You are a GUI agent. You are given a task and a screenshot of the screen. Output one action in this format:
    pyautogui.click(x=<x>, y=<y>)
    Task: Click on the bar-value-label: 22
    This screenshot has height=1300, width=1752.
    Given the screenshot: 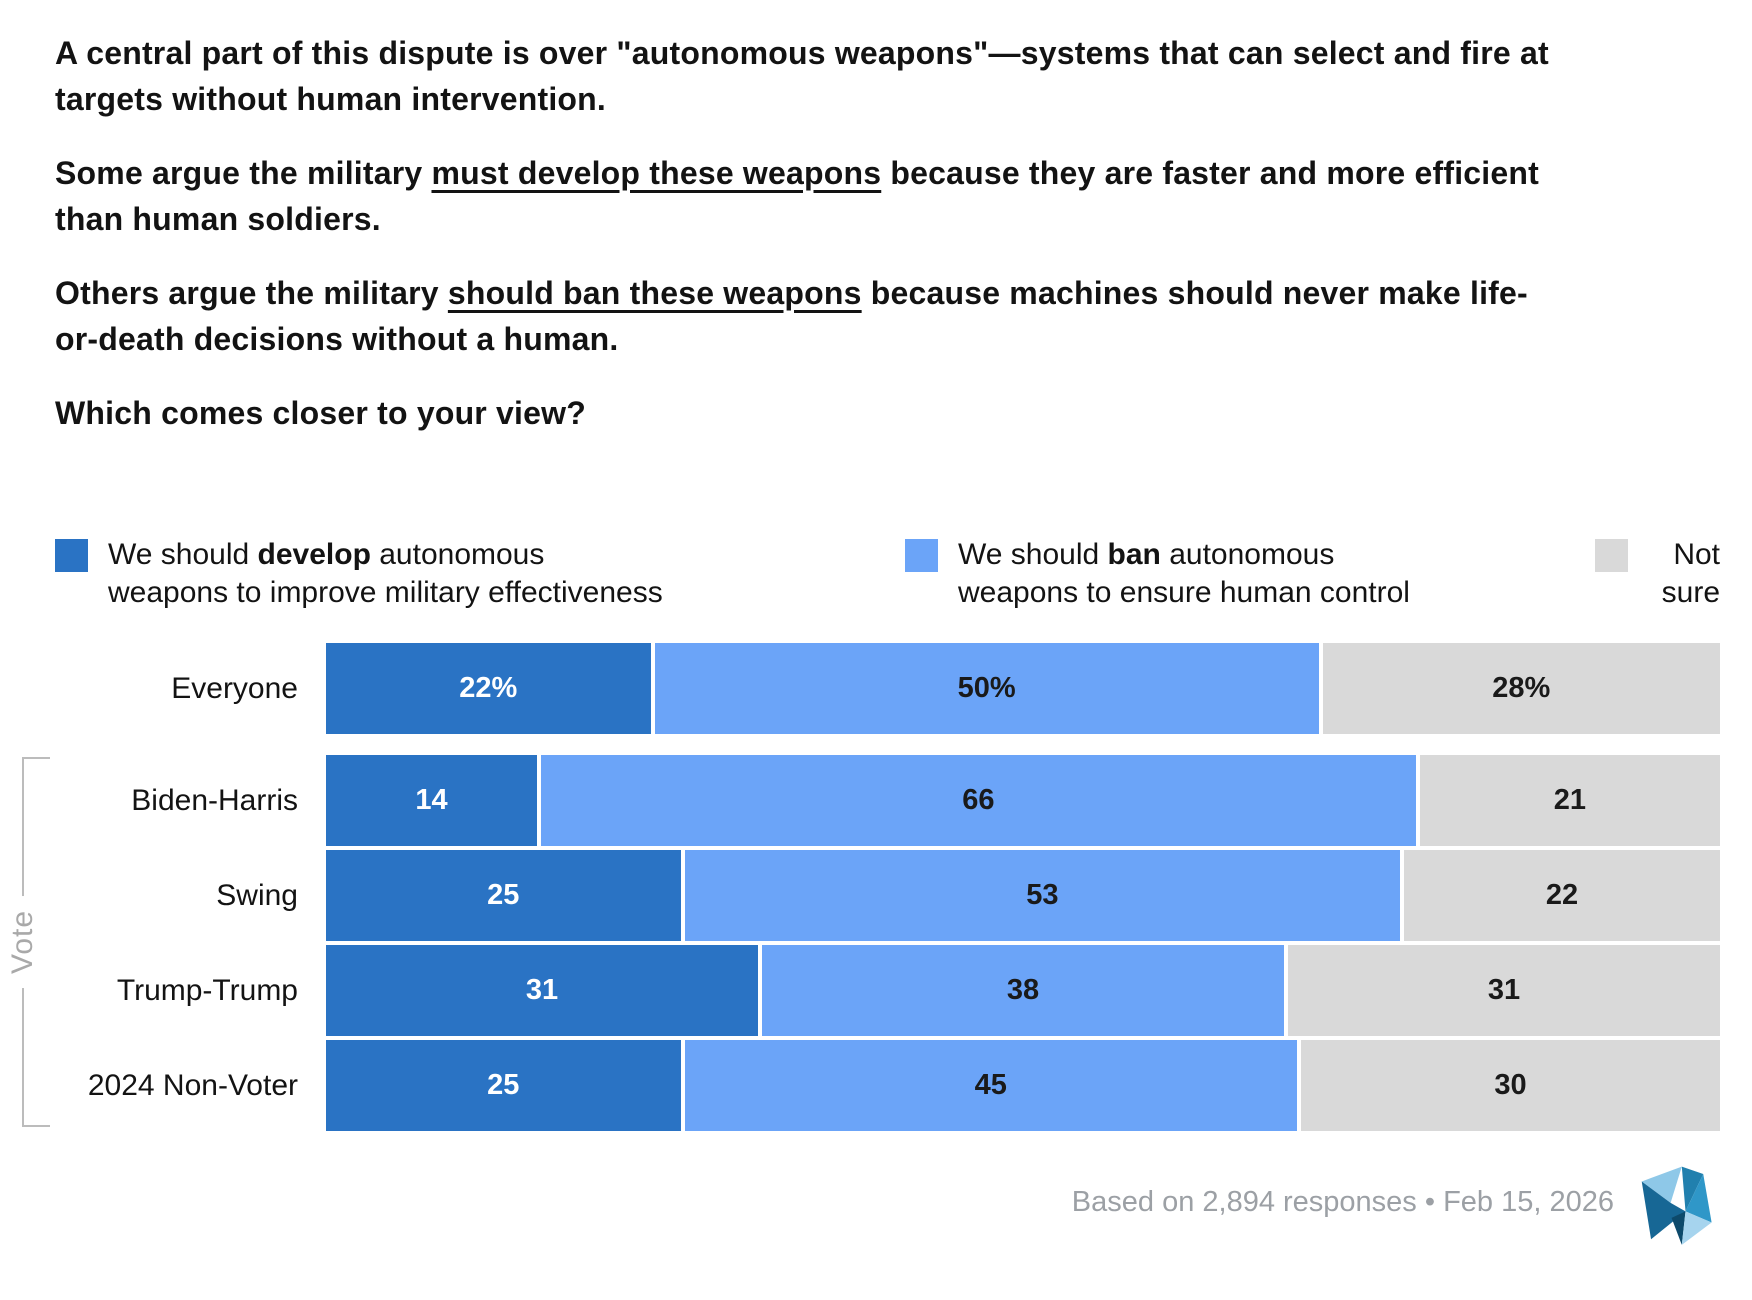 What is the action you would take?
    pyautogui.click(x=1562, y=895)
    